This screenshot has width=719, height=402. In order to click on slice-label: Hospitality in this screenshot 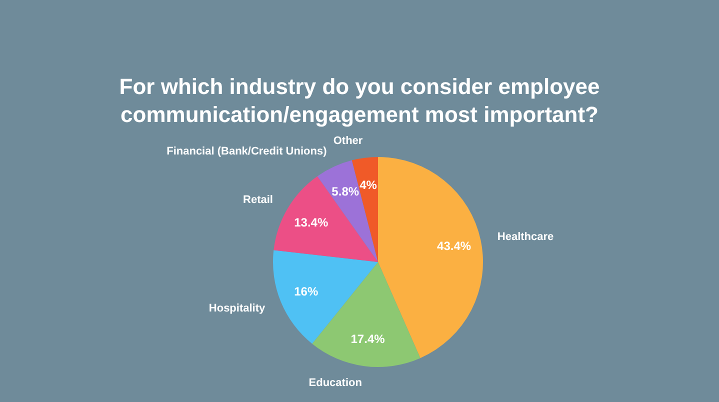, I will do `click(237, 308)`.